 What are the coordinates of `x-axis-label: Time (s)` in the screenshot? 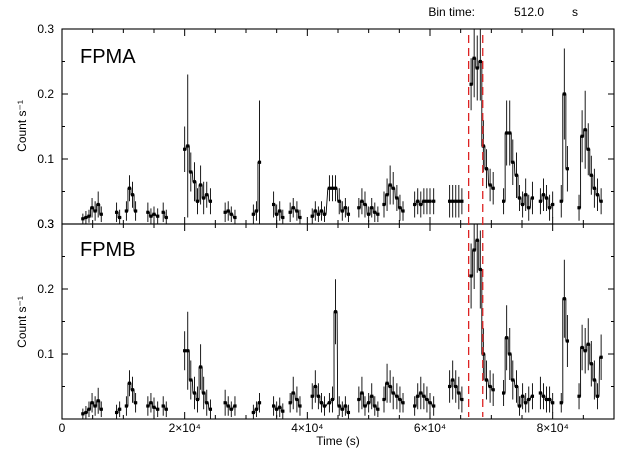 It's located at (338, 441).